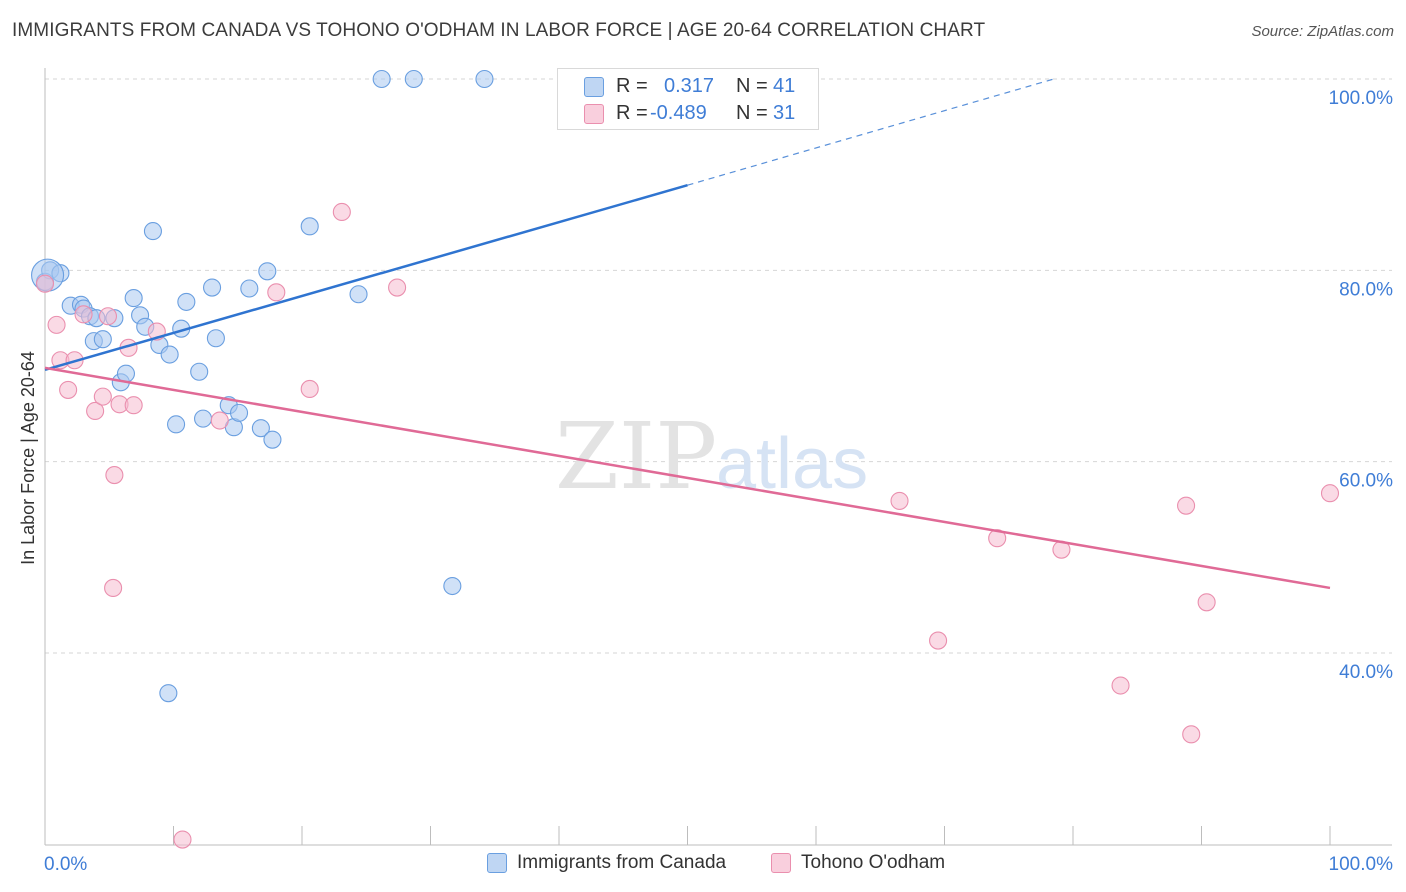 The width and height of the screenshot is (1406, 892). I want to click on legend-item-tohono: Tohono O'odham, so click(858, 863).